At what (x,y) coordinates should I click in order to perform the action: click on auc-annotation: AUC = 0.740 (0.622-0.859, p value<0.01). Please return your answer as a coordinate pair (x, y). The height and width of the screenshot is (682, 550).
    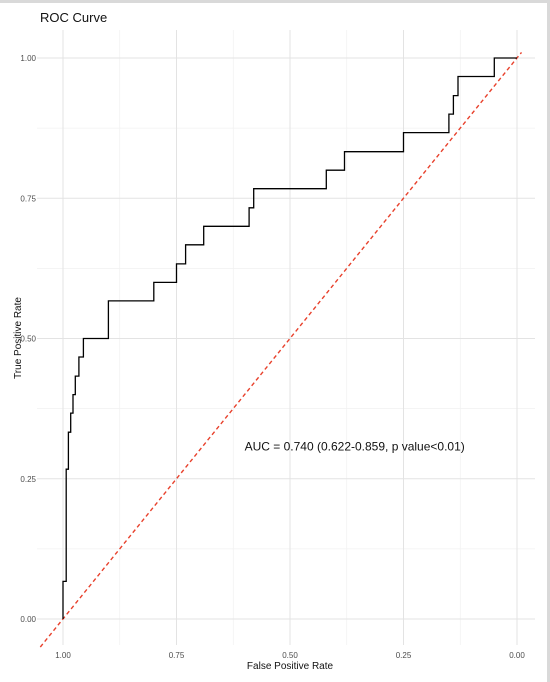
    Looking at the image, I should click on (355, 447).